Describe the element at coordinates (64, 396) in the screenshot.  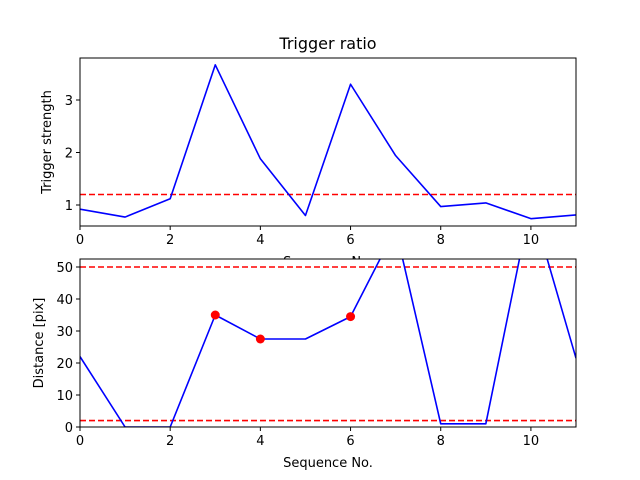
I see `bottom-y-tick-label: 10` at that location.